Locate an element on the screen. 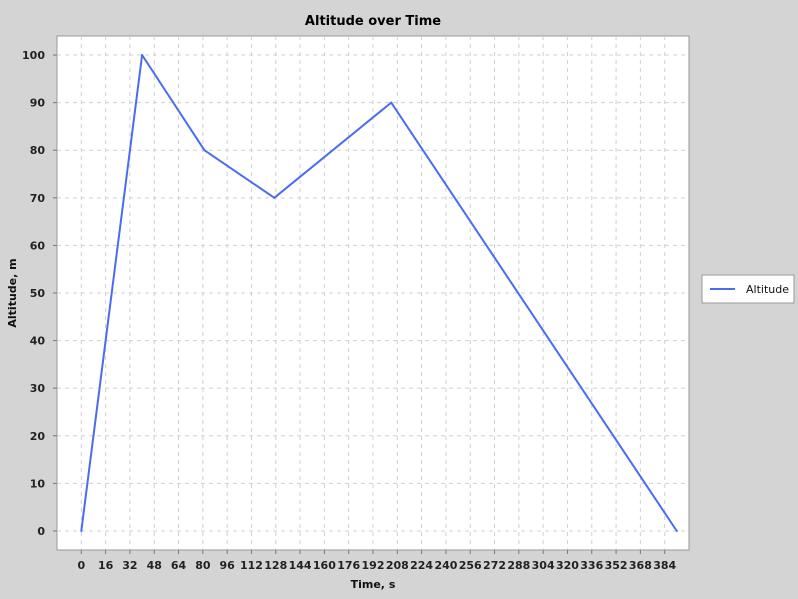  x-tick-label: 128 is located at coordinates (275, 565).